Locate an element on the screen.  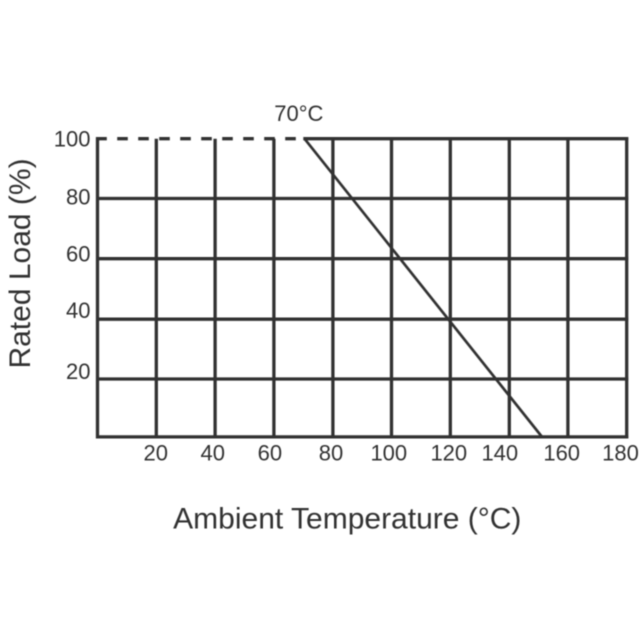
svg-text: Rated Load (%) is located at coordinates (20, 263).